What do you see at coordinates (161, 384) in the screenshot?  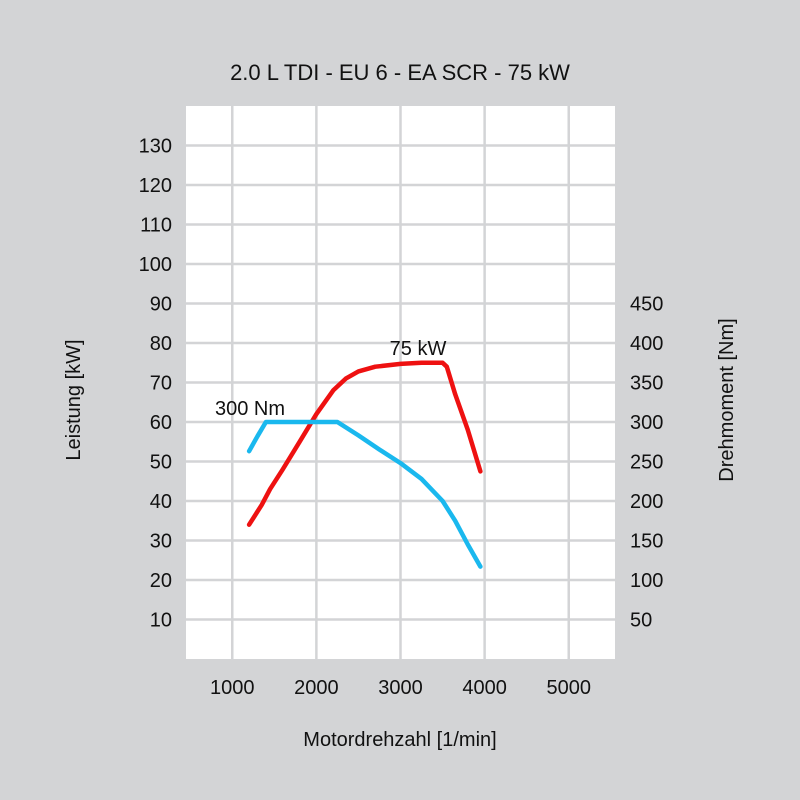 I see `left-tick-label: 70` at bounding box center [161, 384].